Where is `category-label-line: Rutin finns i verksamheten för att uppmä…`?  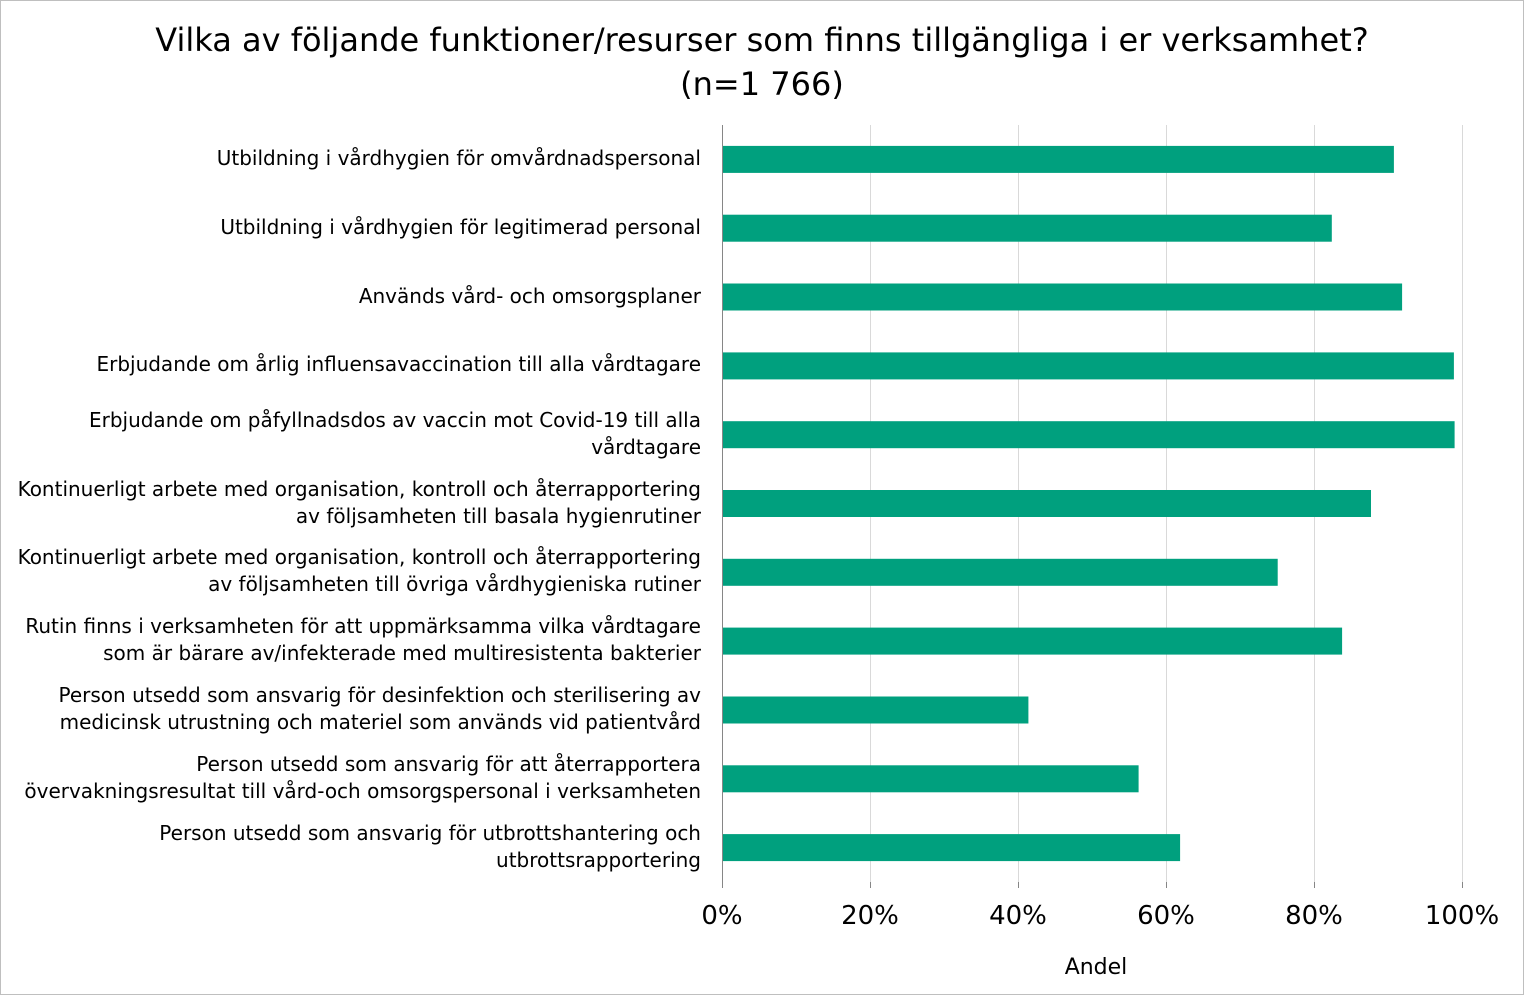 category-label-line: Rutin finns i verksamheten för att uppmä… is located at coordinates (363, 626).